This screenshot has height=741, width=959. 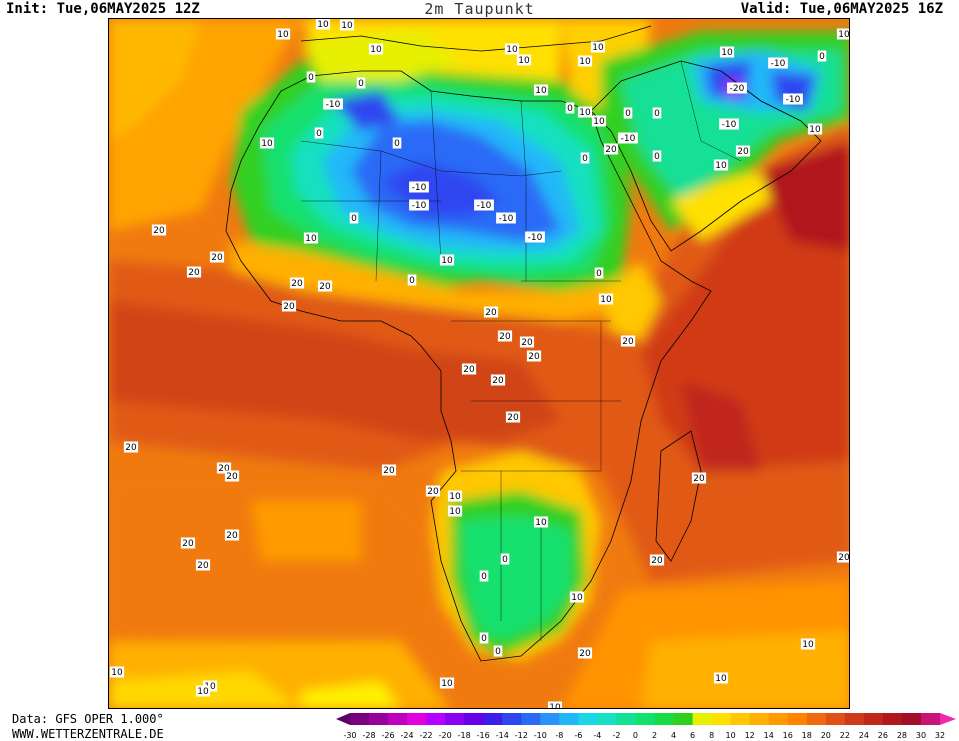 What do you see at coordinates (426, 735) in the screenshot?
I see `legend-tick-label: -22` at bounding box center [426, 735].